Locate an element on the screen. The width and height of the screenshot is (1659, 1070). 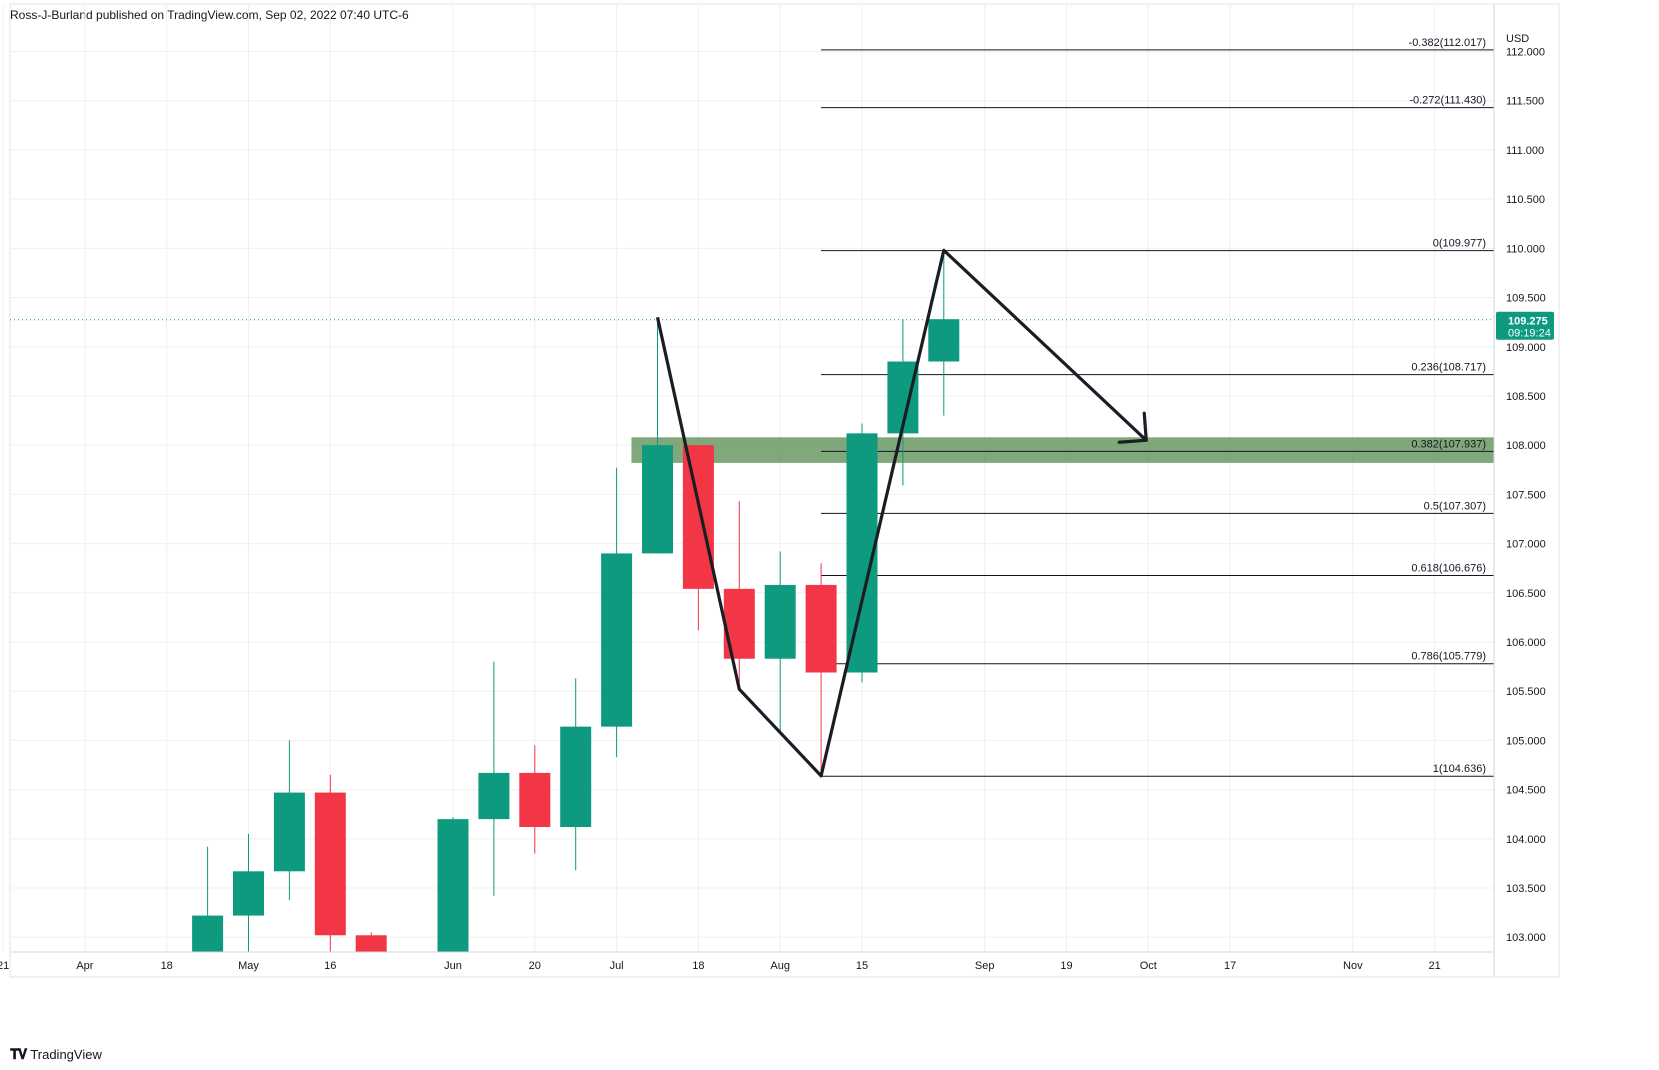
support-zone-layer is located at coordinates (1062, 450).